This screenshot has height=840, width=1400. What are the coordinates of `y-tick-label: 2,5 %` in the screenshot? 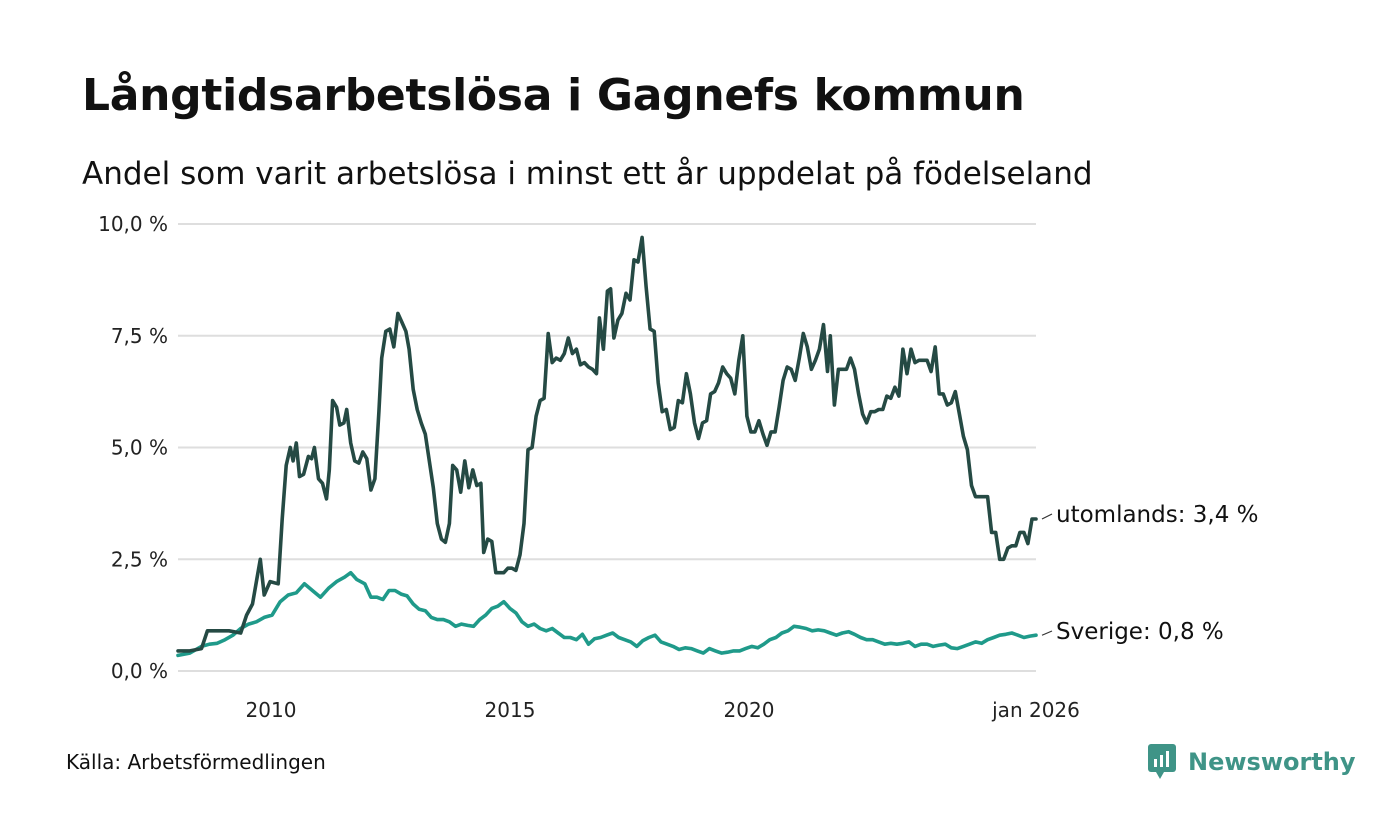 It's located at (139, 559).